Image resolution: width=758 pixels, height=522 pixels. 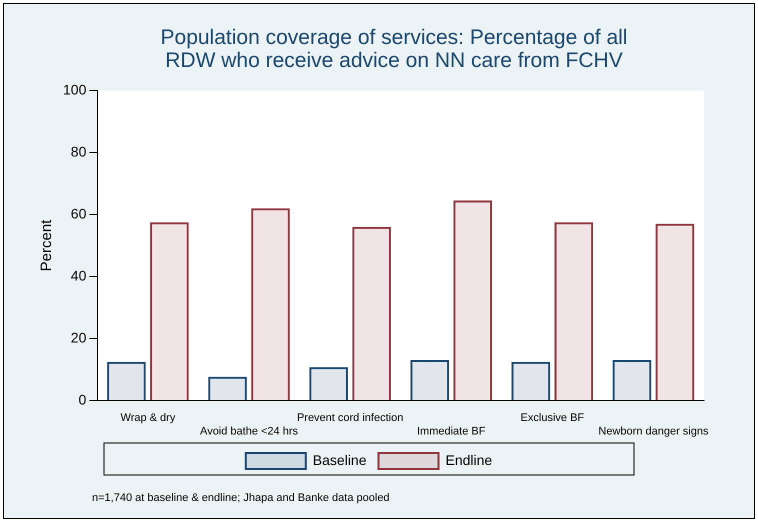 I want to click on x-tick-label: Prevent cord infection, so click(x=350, y=418).